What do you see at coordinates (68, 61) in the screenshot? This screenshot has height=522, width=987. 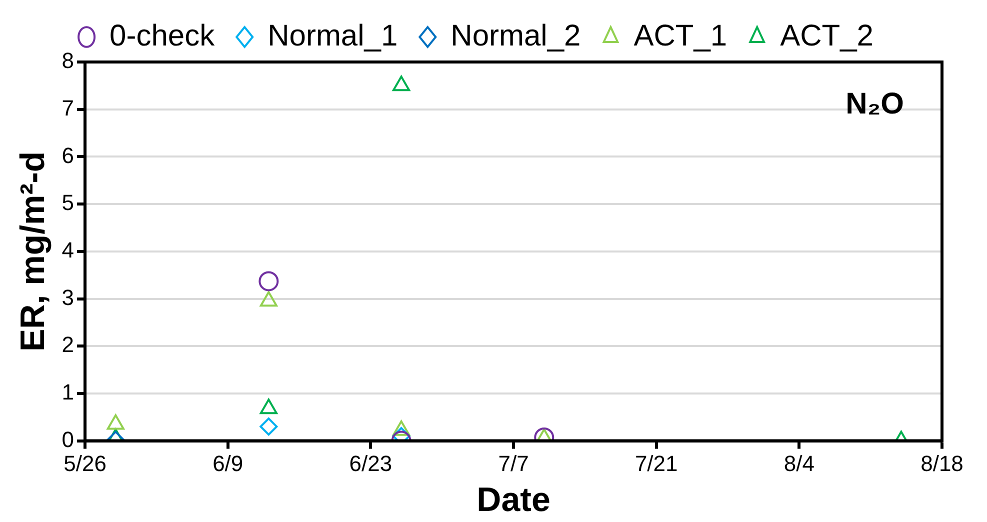 I see `y-tick-label: 8` at bounding box center [68, 61].